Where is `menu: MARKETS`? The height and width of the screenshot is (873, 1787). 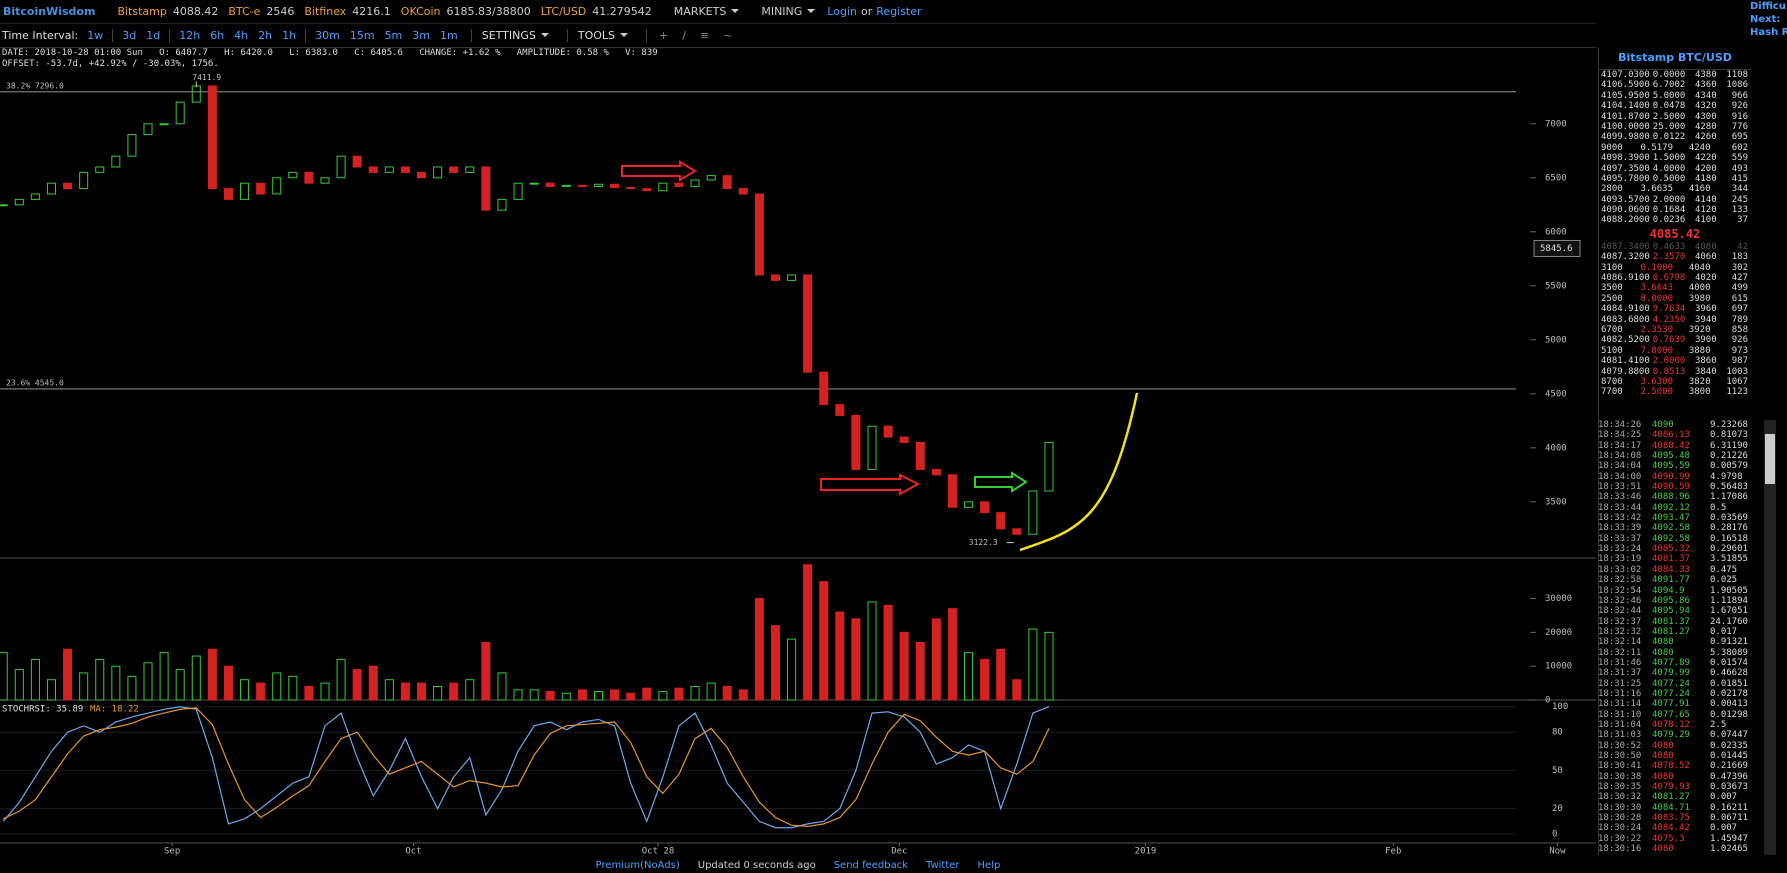 menu: MARKETS is located at coordinates (707, 11).